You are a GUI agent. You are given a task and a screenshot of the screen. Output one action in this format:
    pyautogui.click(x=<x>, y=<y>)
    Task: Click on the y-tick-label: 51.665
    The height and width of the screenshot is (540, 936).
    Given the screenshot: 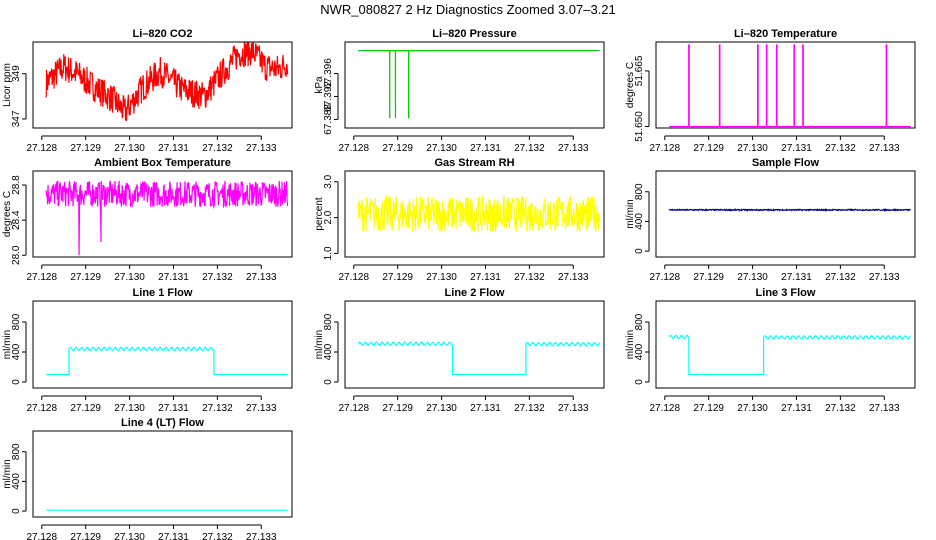 What is the action you would take?
    pyautogui.click(x=639, y=70)
    